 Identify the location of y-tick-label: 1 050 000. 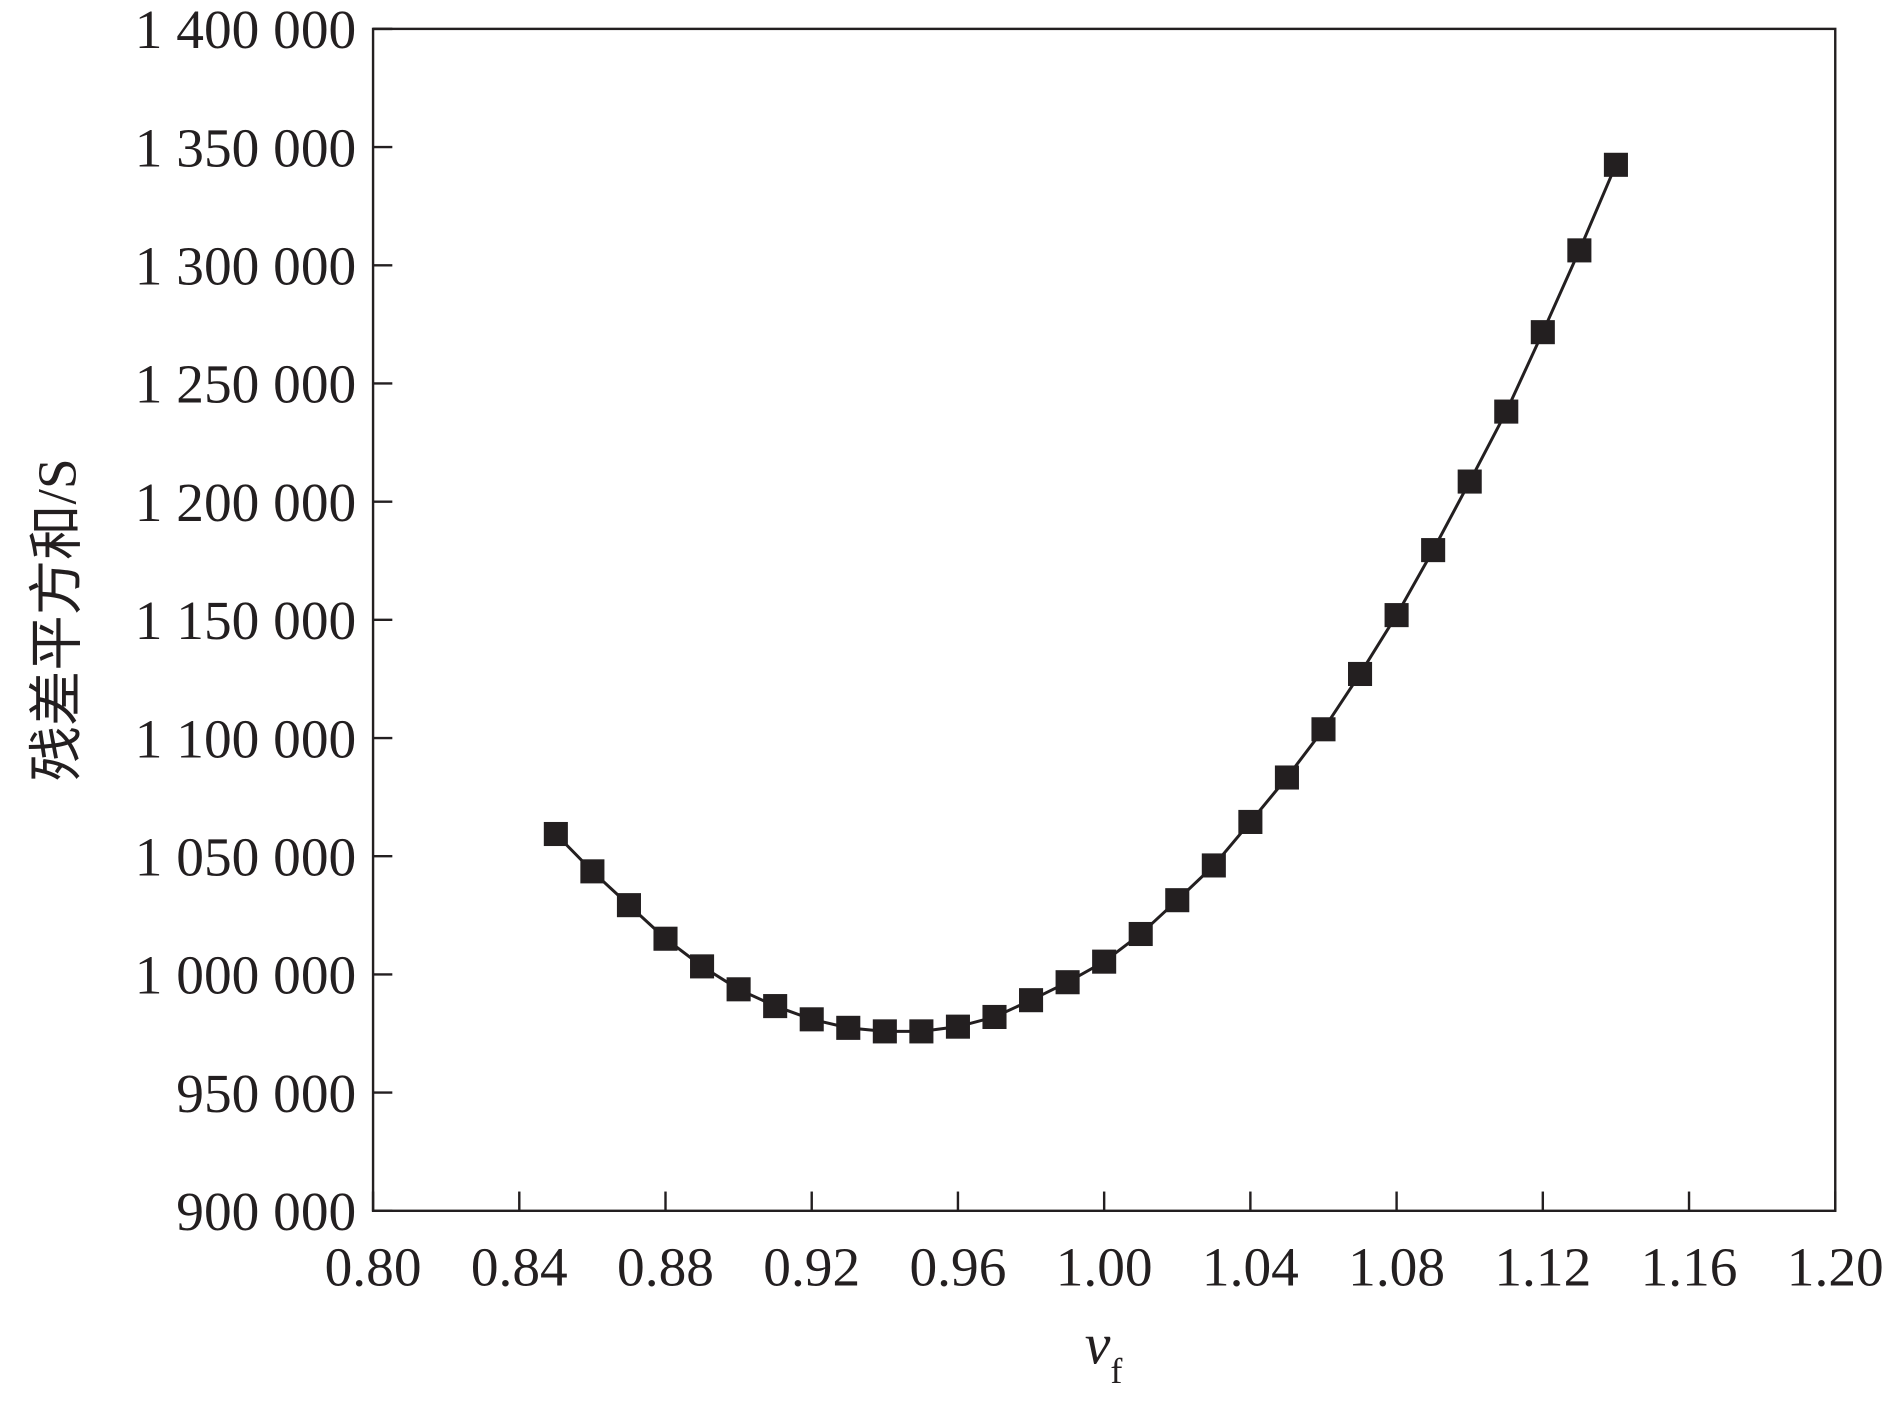
(245, 856).